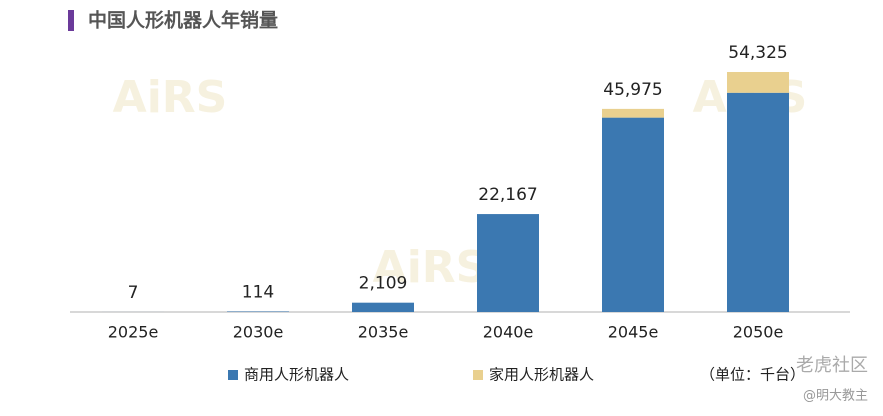  Describe the element at coordinates (133, 293) in the screenshot. I see `total-label: 7` at that location.